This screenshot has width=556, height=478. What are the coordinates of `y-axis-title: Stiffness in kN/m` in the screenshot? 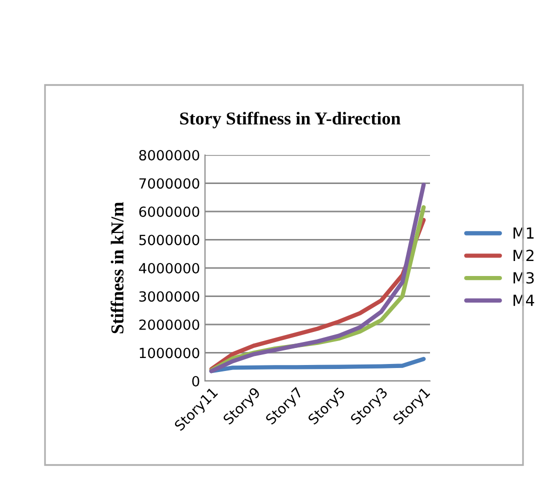 It's located at (117, 268).